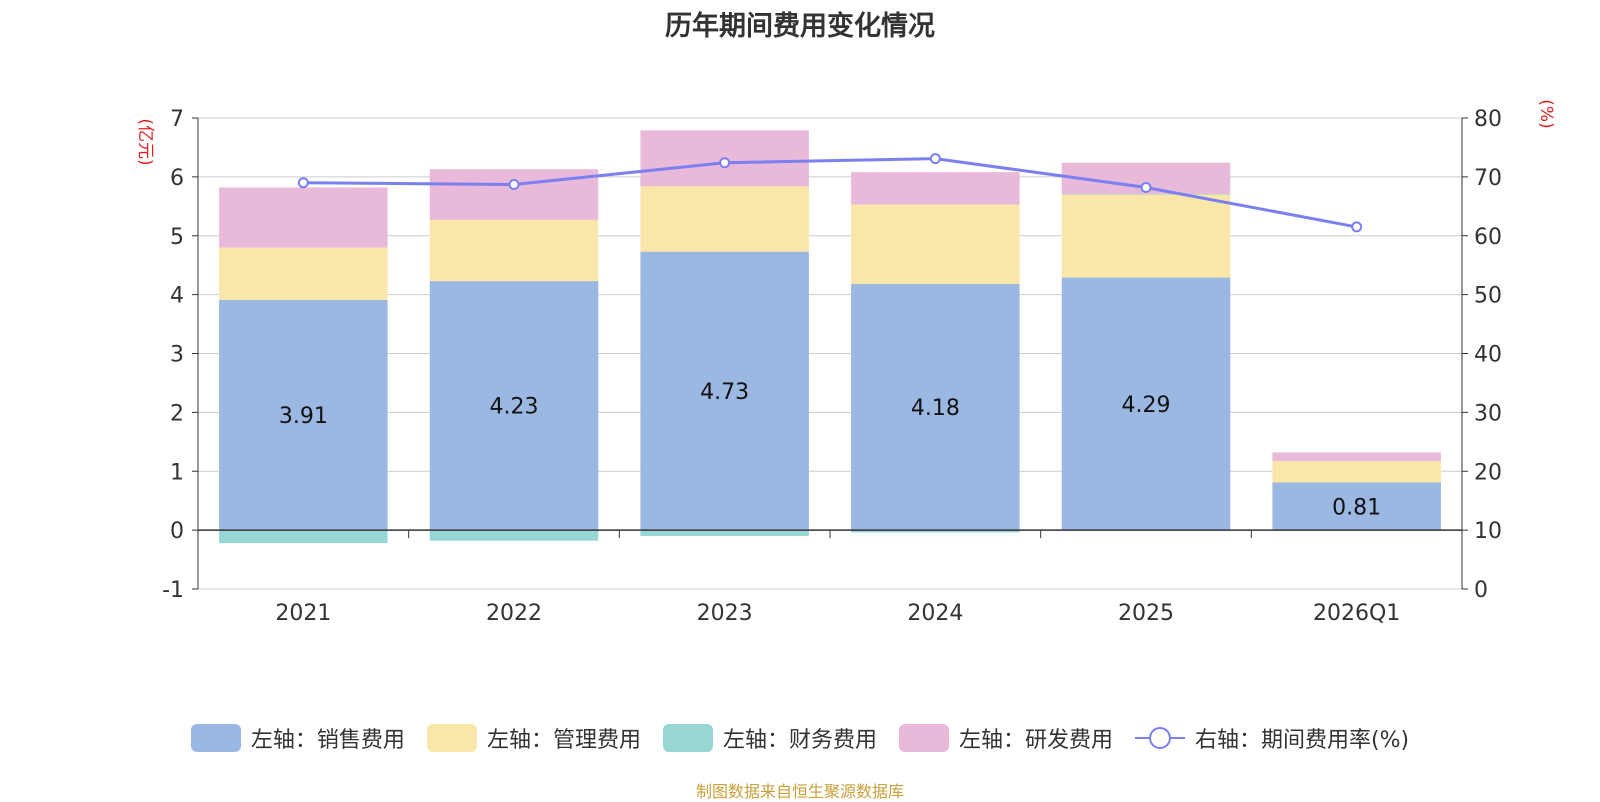 This screenshot has height=802, width=1600. I want to click on left-axis-tick-label: 3, so click(177, 355).